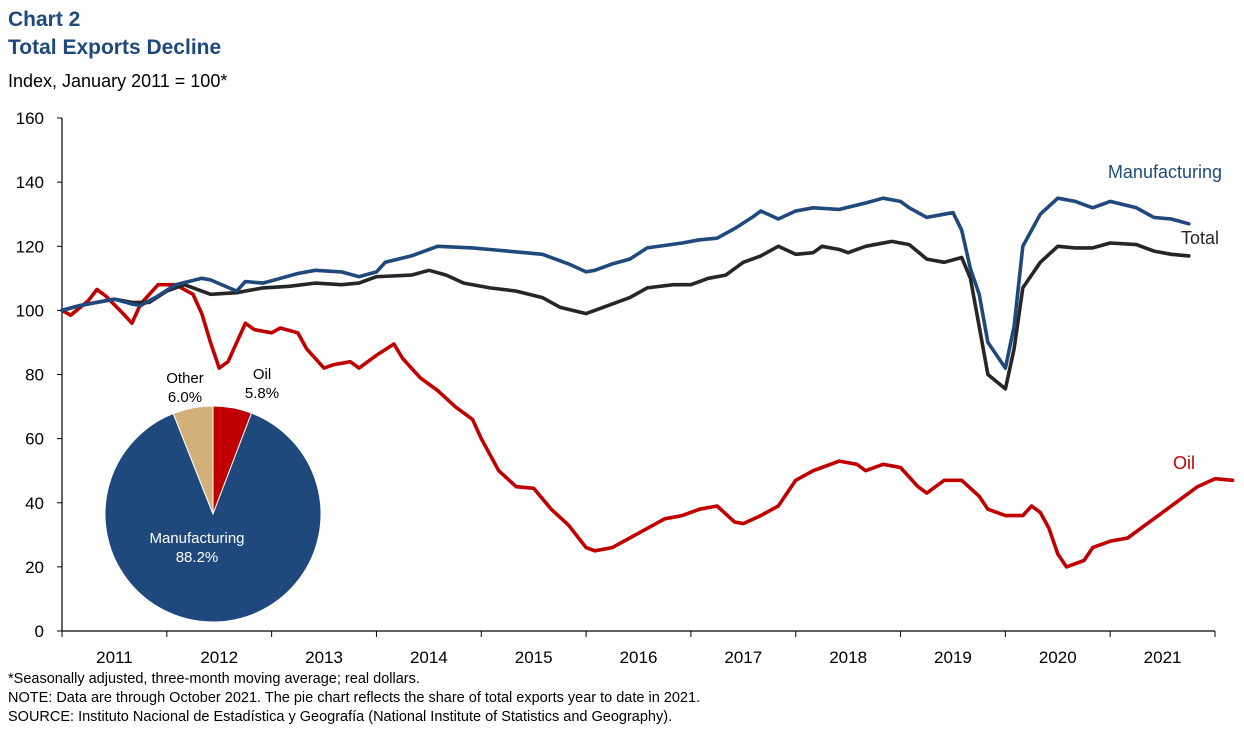 Image resolution: width=1244 pixels, height=734 pixels. What do you see at coordinates (1184, 463) in the screenshot?
I see `line-label-oil: Oil` at bounding box center [1184, 463].